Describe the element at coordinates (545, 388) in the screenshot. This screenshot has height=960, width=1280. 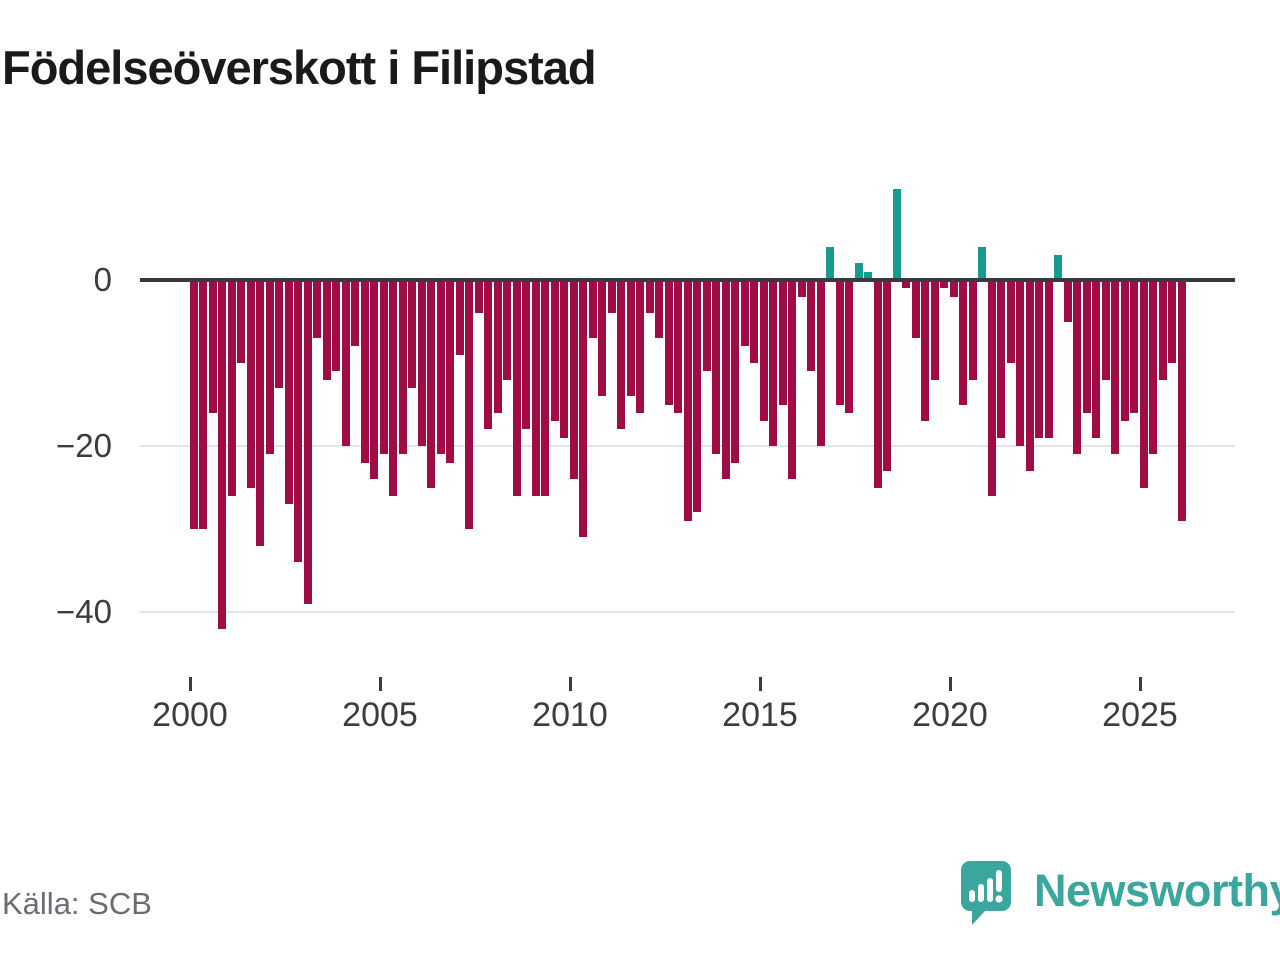
I see `bar-2009-q2` at that location.